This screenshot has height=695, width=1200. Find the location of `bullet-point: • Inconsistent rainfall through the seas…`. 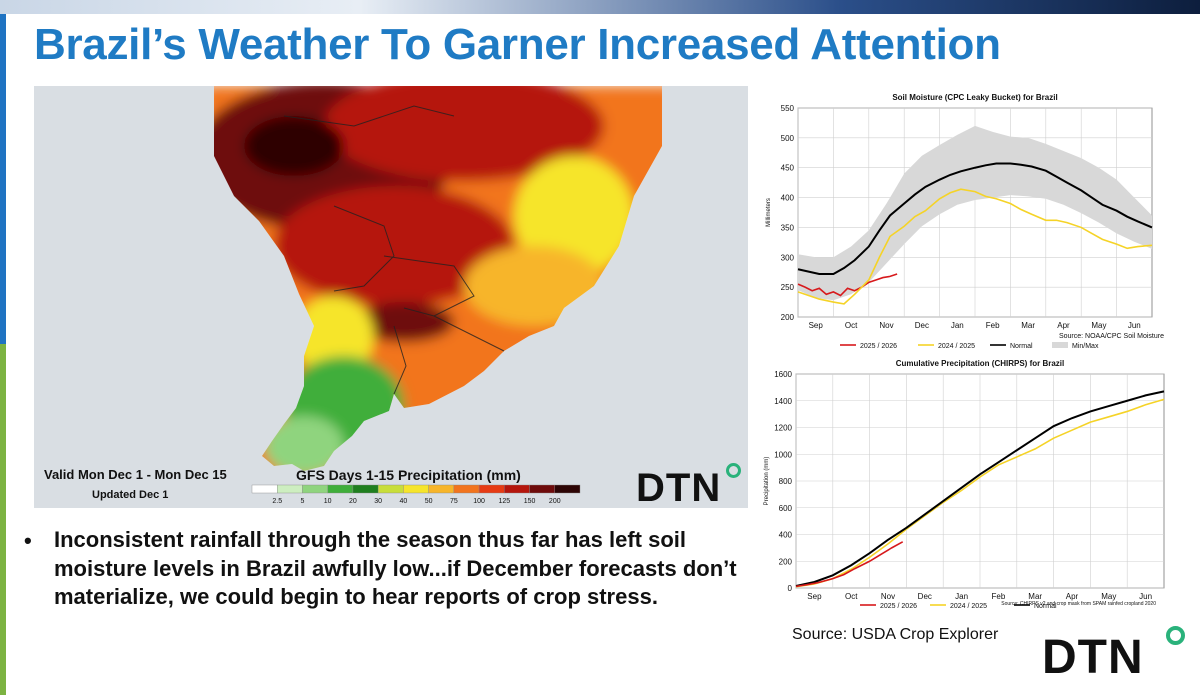

bullet-point: • Inconsistent rainfall through the seas… is located at coordinates (382, 569).